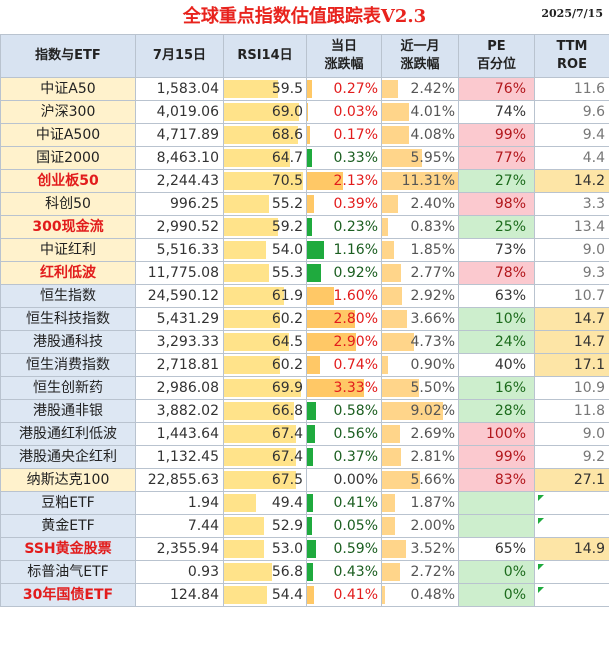 This screenshot has width=609, height=654. Describe the element at coordinates (265, 595) in the screenshot. I see `rsi-cell: 54.4` at that location.